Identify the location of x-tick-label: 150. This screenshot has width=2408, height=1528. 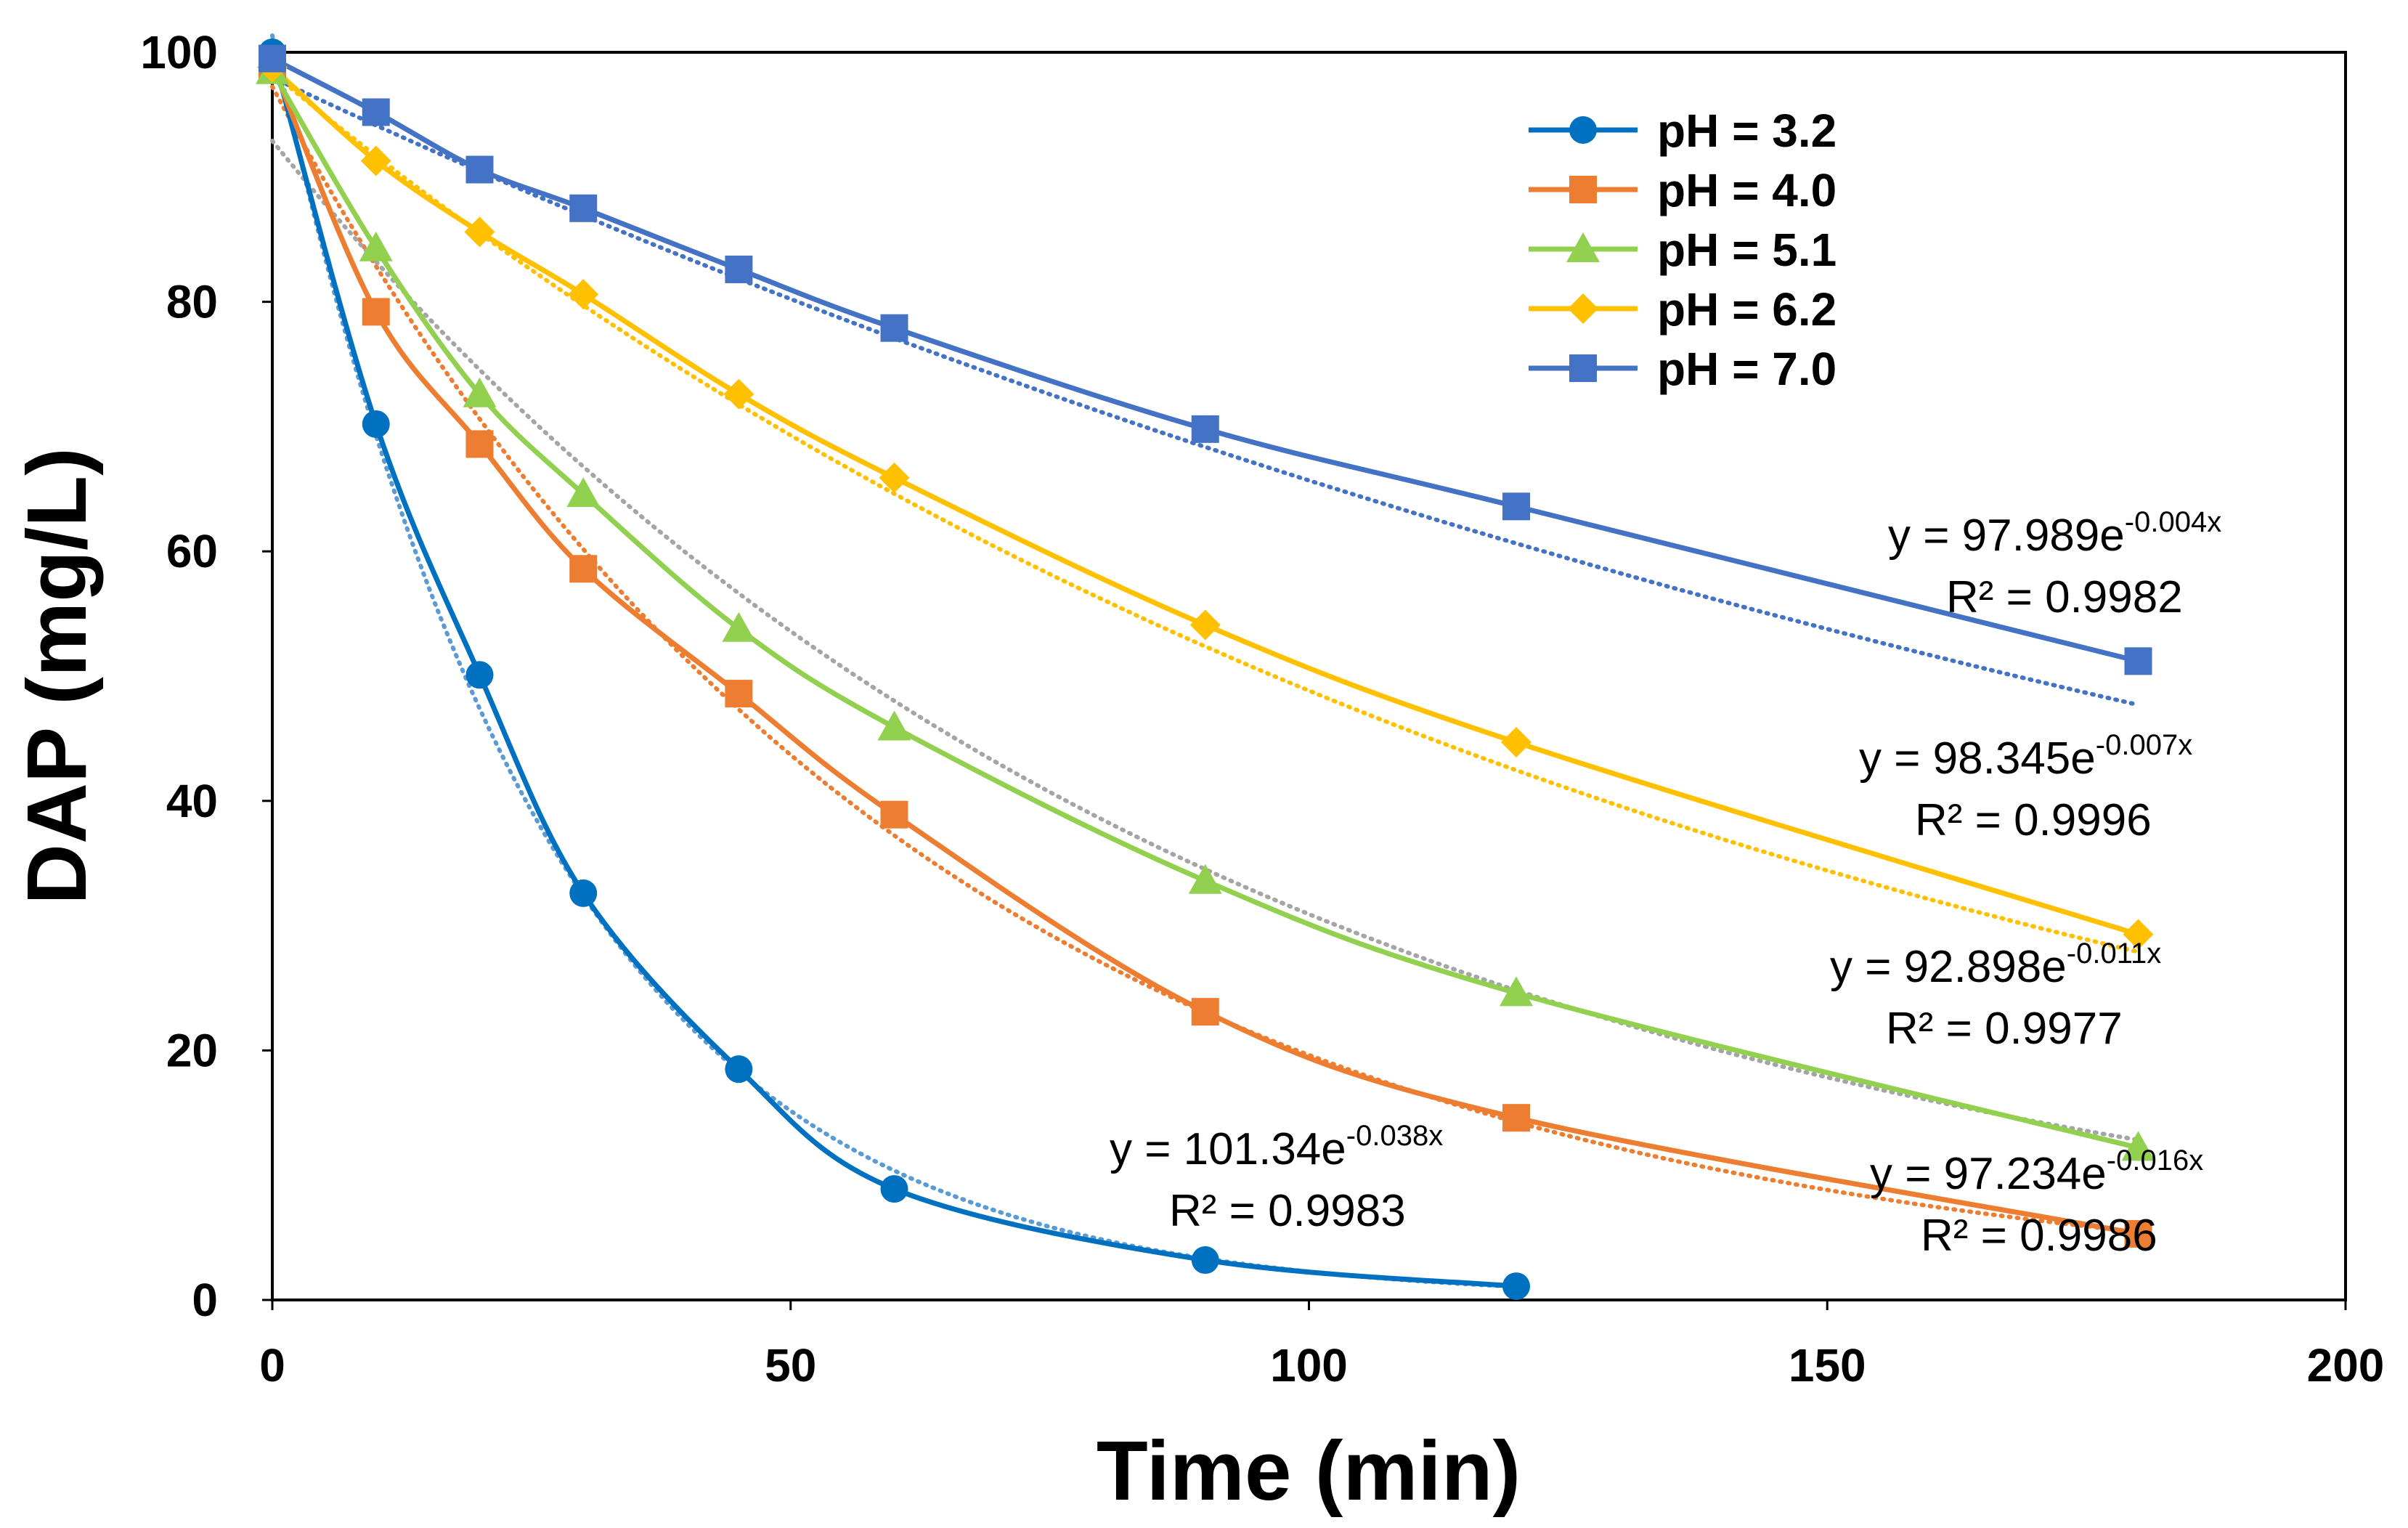
(1827, 1365).